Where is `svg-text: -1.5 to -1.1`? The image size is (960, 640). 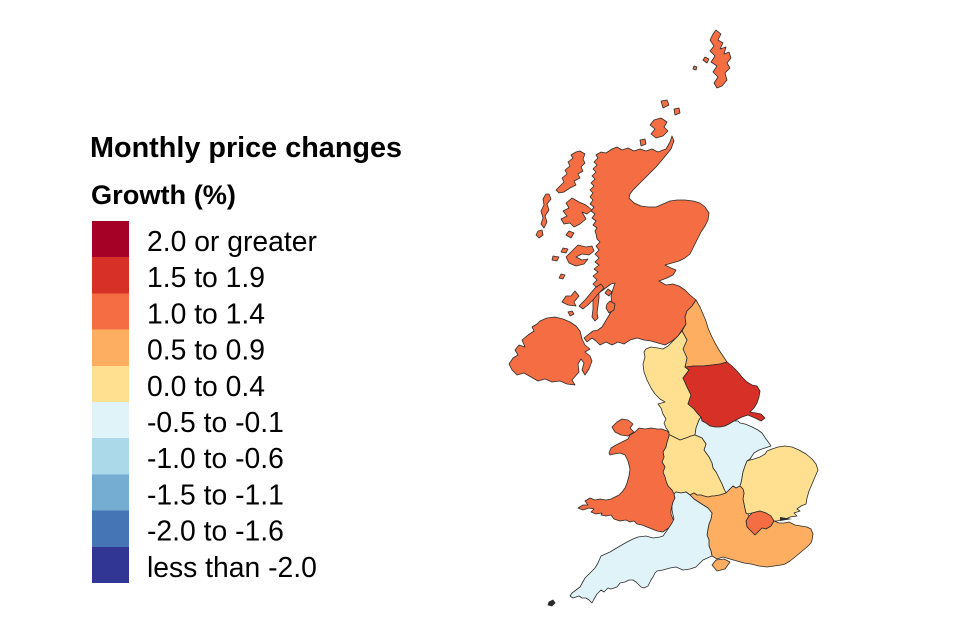
svg-text: -1.5 to -1.1 is located at coordinates (215, 494).